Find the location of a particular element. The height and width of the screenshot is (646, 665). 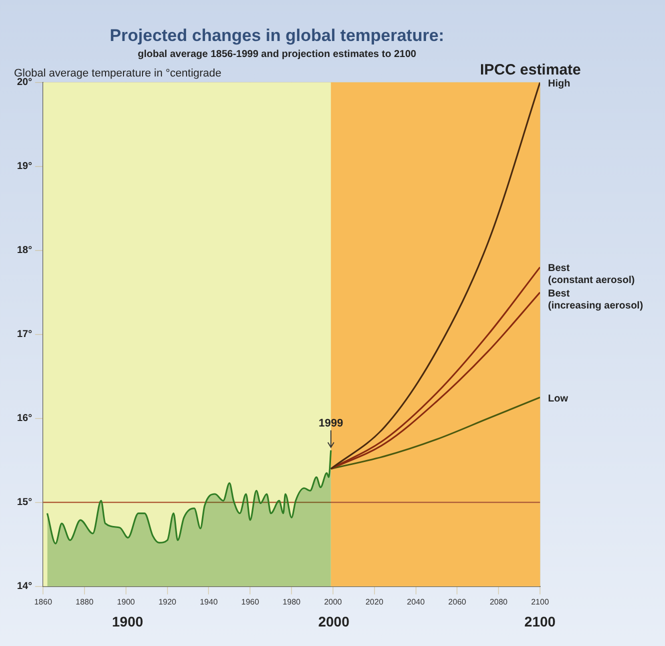

y-axis-title: Global average temperature in °centigrade is located at coordinates (118, 73).